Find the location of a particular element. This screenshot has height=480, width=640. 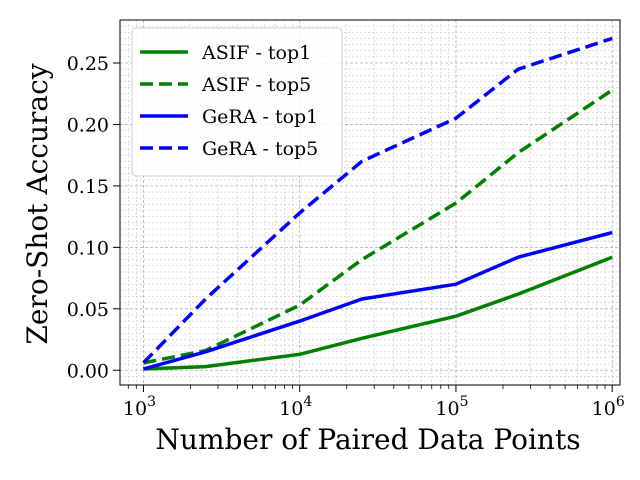

legend-label: ASIF - top1 is located at coordinates (256, 53).